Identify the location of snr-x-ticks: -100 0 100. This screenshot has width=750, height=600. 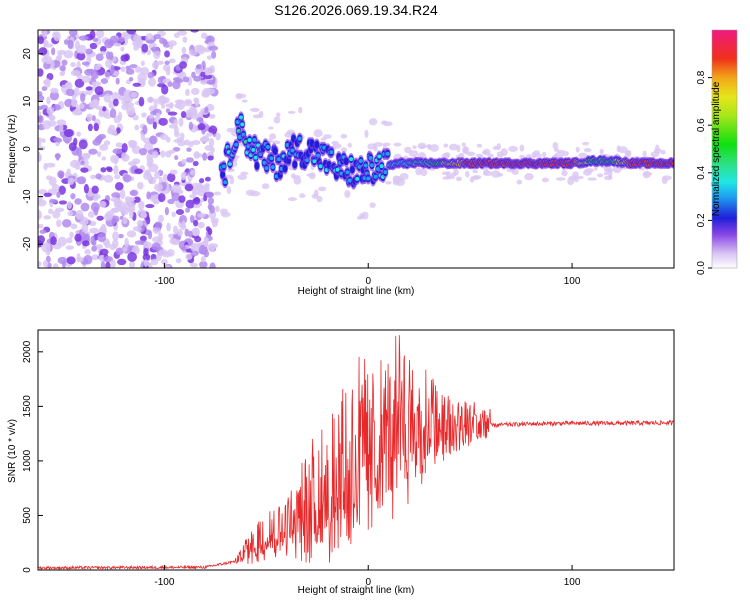
(367, 576).